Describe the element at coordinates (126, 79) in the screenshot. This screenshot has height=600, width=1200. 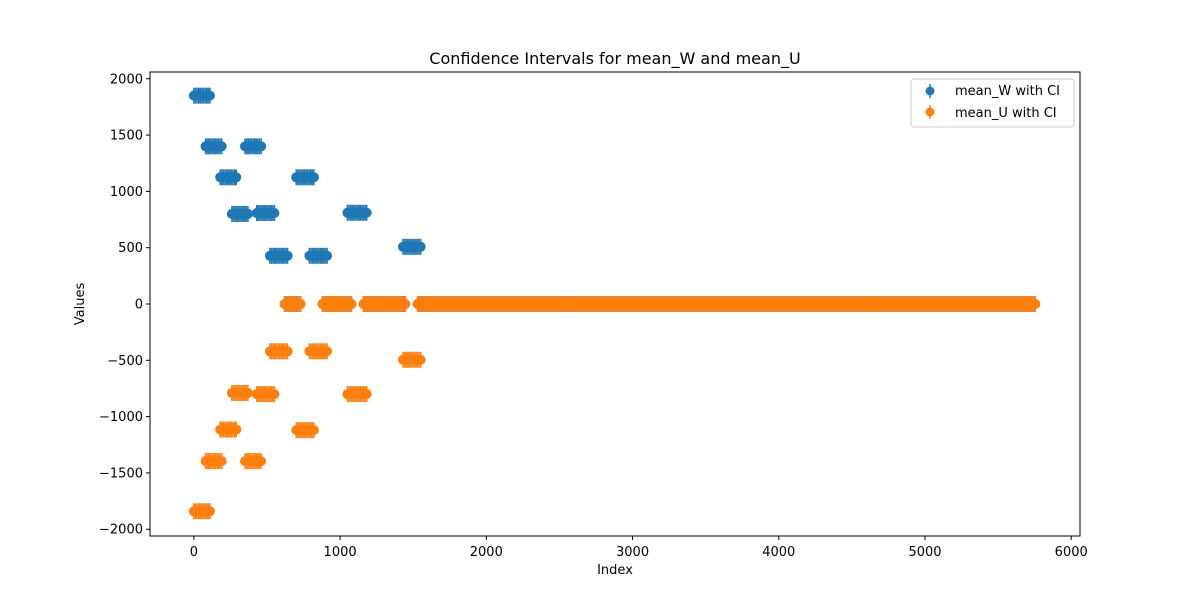
I see `y-tick-label: 2000` at that location.